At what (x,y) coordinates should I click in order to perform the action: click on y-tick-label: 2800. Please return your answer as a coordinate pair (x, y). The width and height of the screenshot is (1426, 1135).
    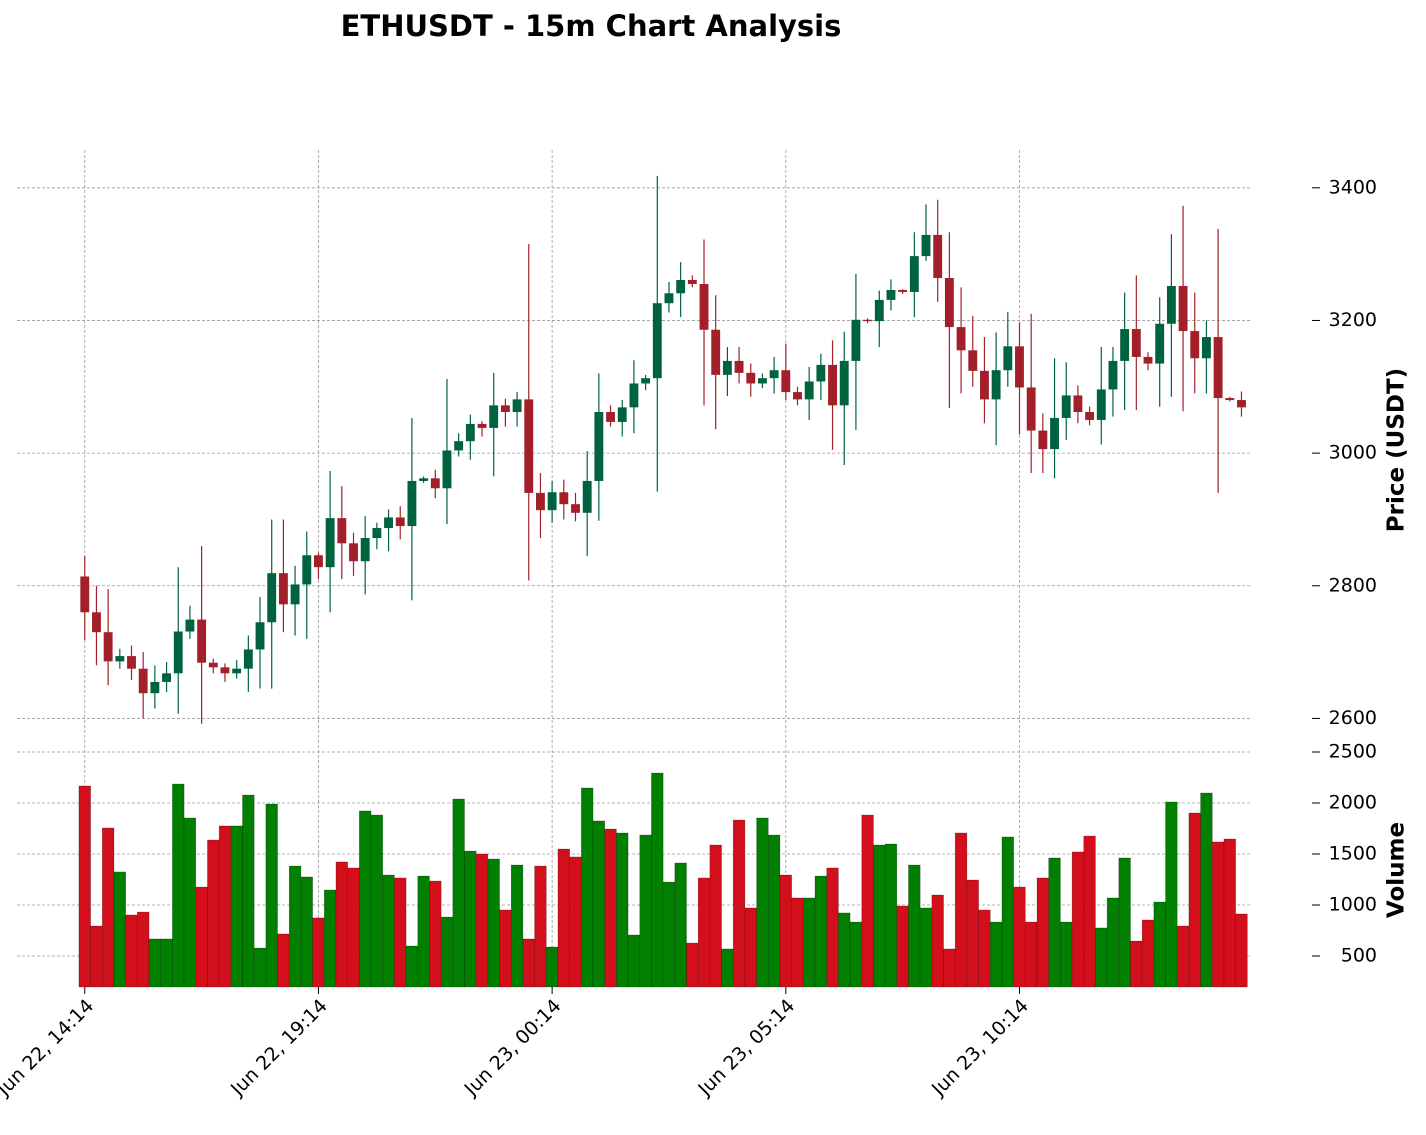
    Looking at the image, I should click on (1353, 585).